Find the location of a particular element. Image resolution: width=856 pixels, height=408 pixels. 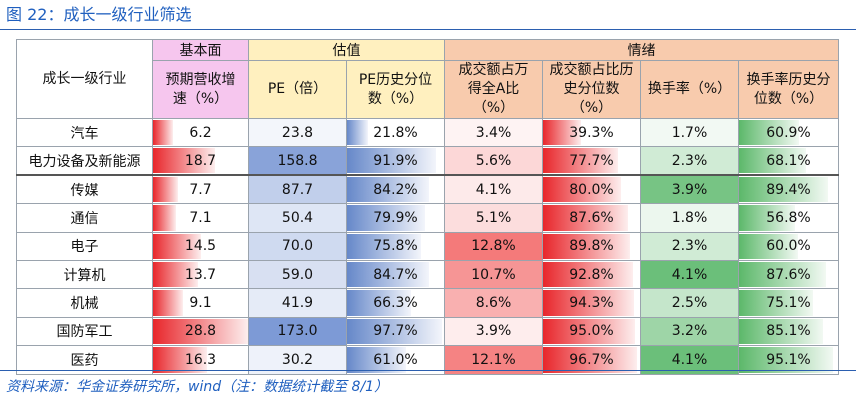

vol-share-pct-cell: 80.0% is located at coordinates (591, 189).